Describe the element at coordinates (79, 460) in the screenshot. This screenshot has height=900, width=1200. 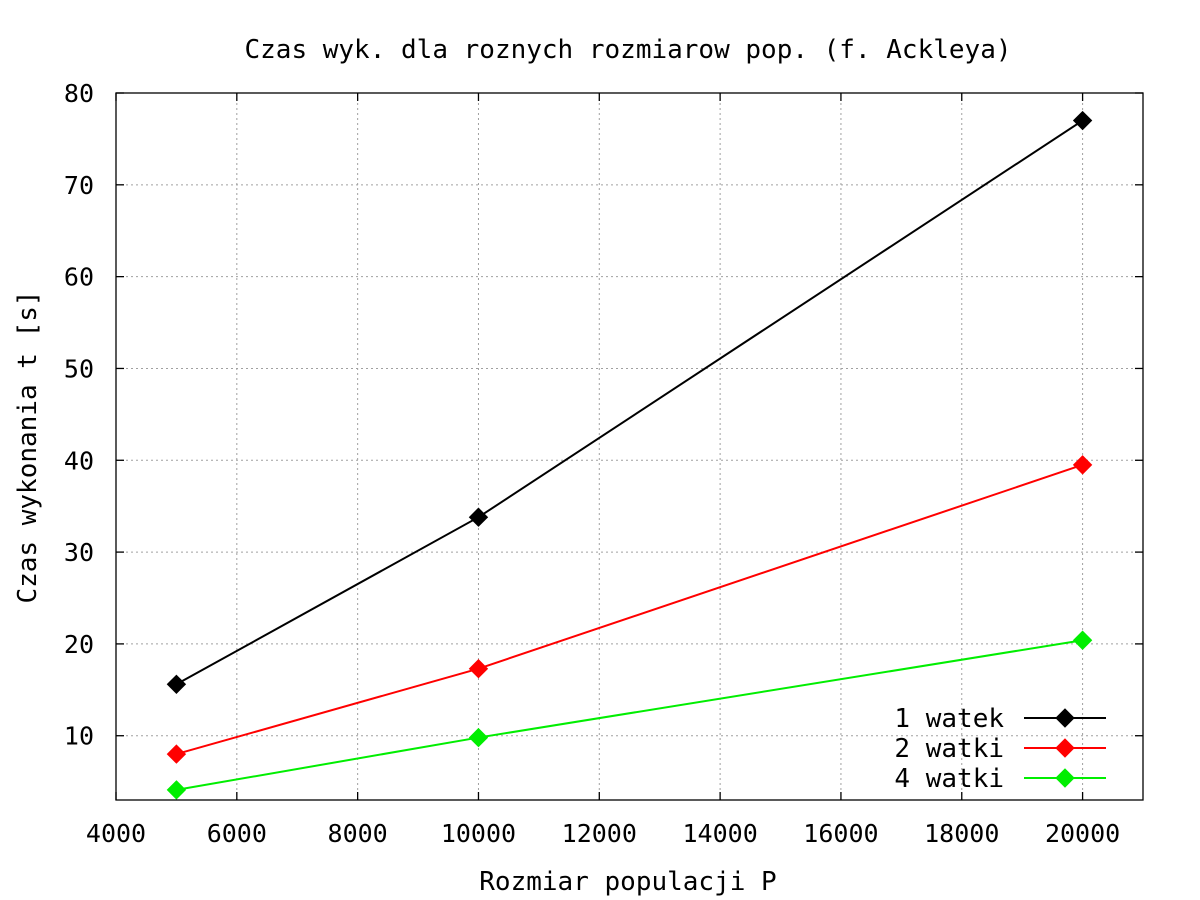
I see `y-tick-label: 40` at that location.